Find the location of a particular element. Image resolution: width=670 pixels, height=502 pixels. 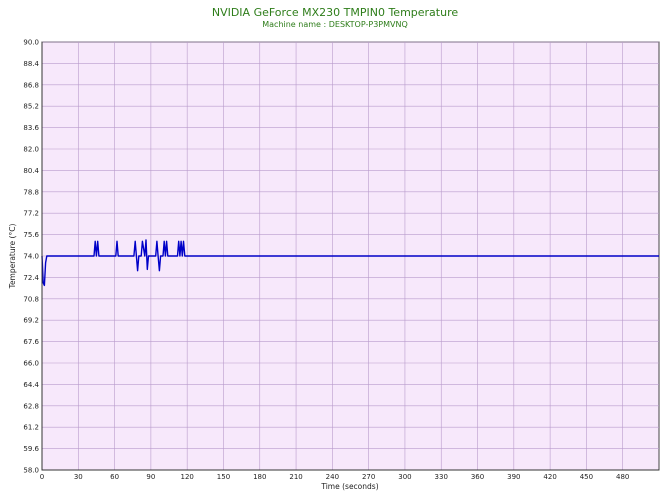

x-tick-label: 180 is located at coordinates (259, 477).